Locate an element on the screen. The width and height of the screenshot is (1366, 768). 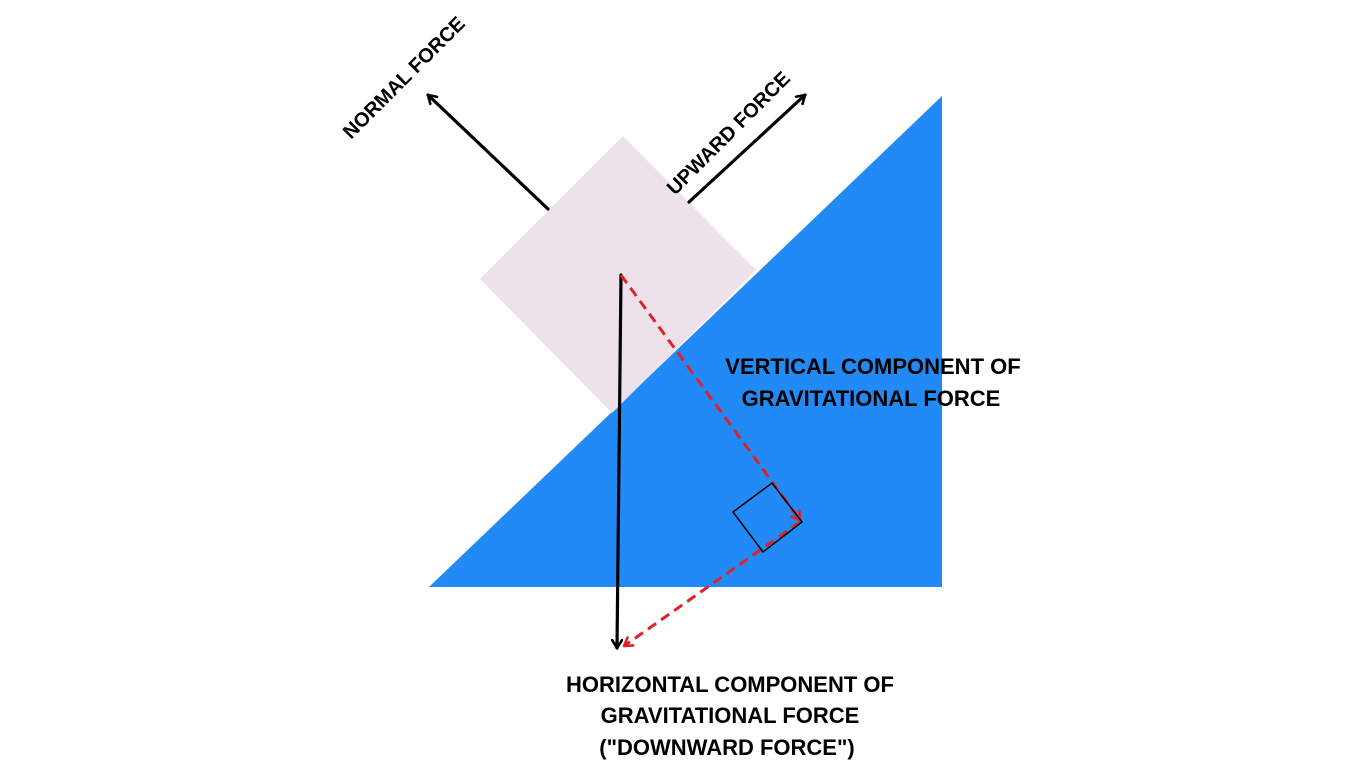
gravity-arrow is located at coordinates (619, 461).